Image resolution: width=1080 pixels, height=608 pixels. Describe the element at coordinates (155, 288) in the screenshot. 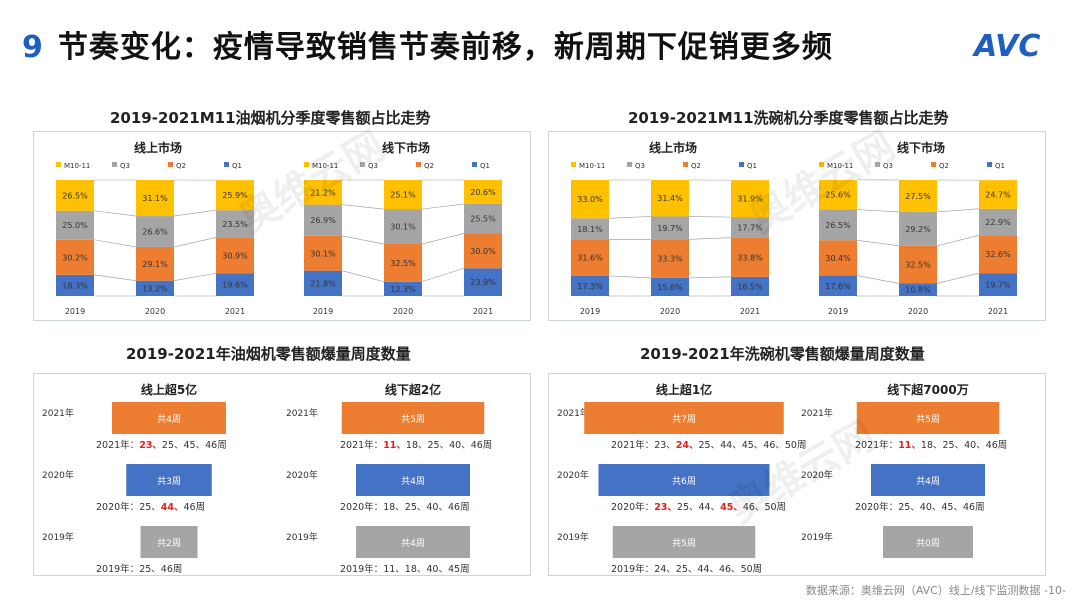

I see `data-label: 13.2%` at that location.